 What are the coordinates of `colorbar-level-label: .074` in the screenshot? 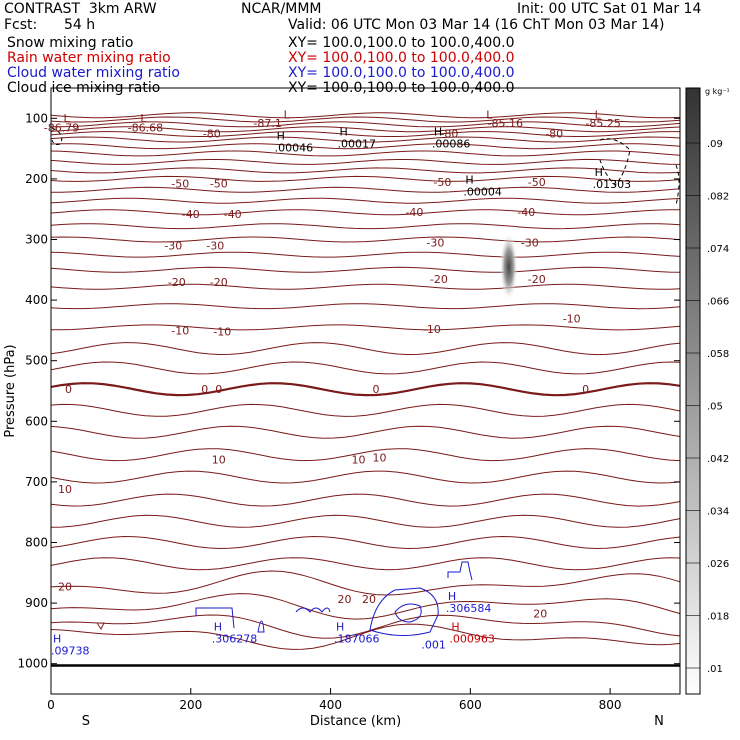 It's located at (718, 249).